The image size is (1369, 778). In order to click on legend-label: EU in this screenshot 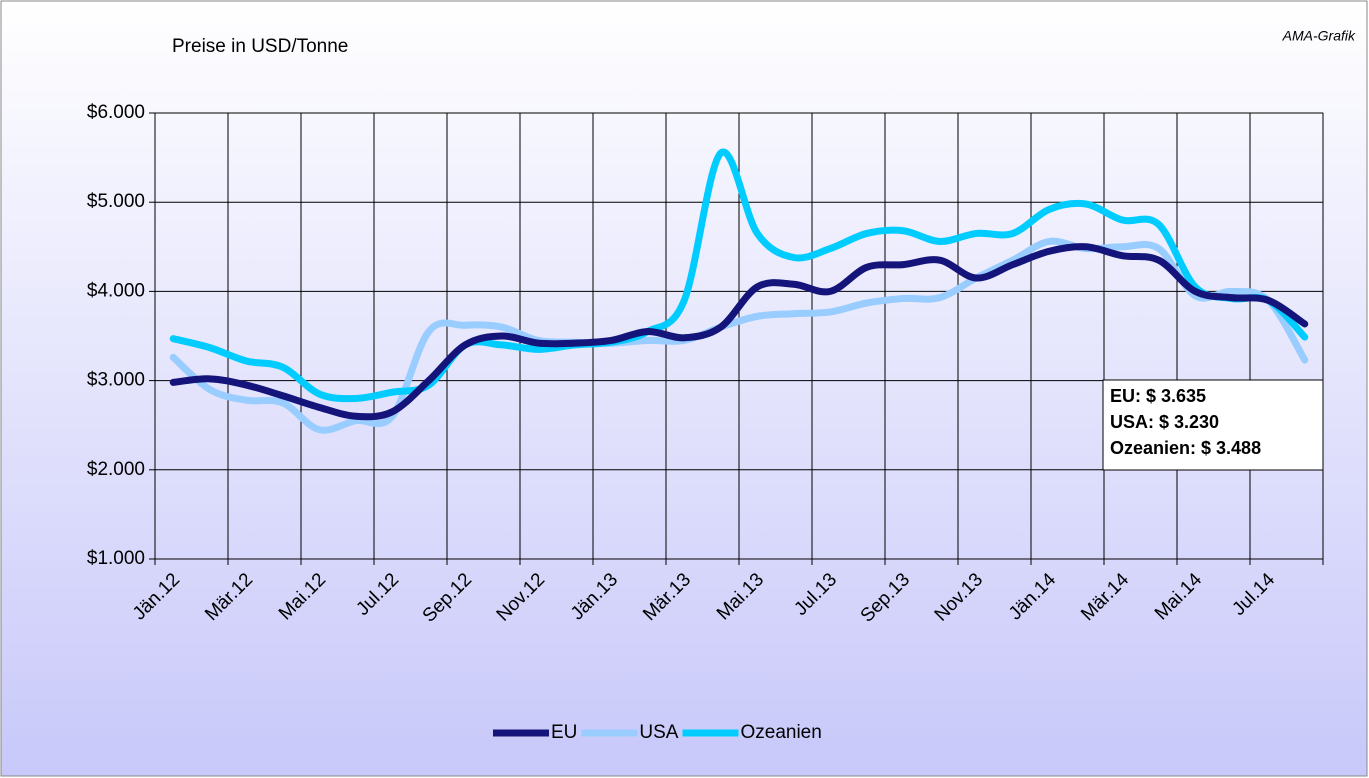, I will do `click(564, 732)`.